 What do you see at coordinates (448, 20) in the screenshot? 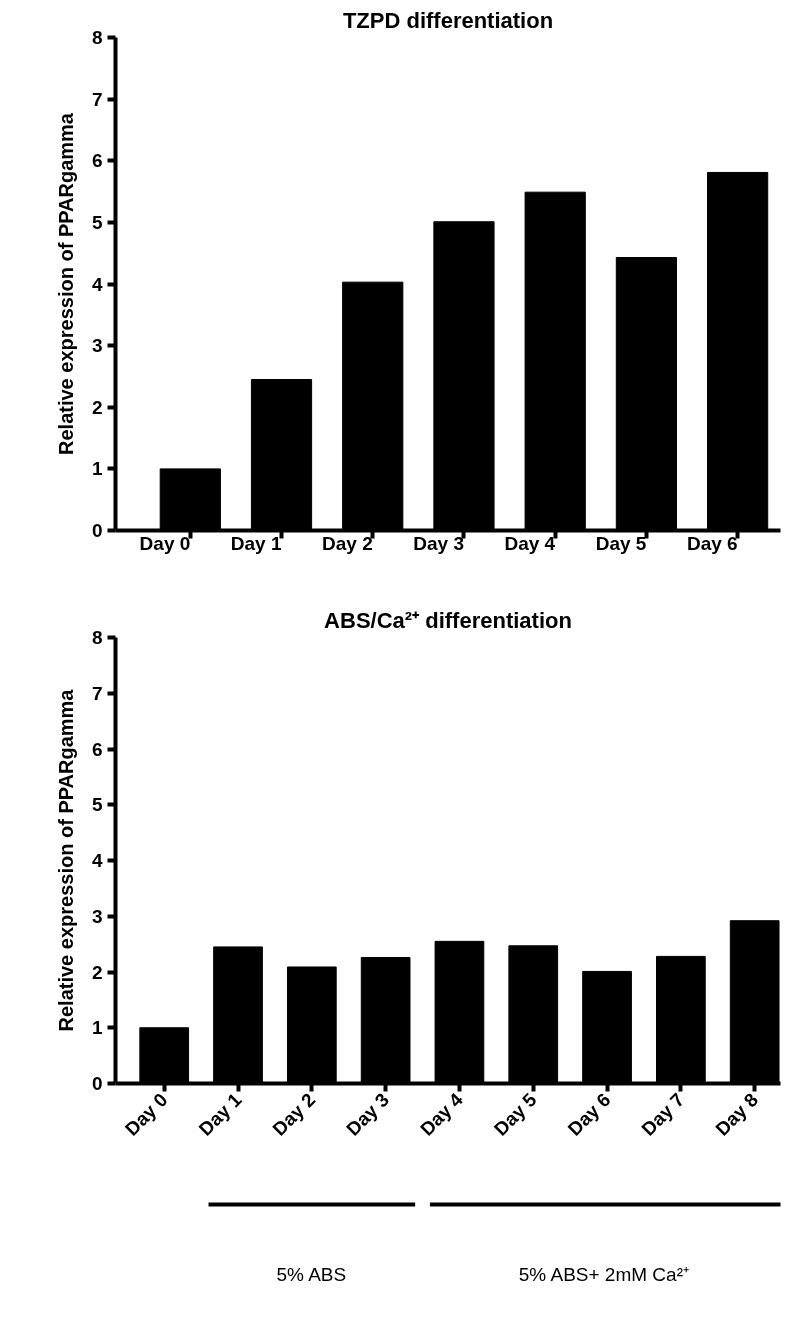
I see `chart-title: TZPD differentiation` at bounding box center [448, 20].